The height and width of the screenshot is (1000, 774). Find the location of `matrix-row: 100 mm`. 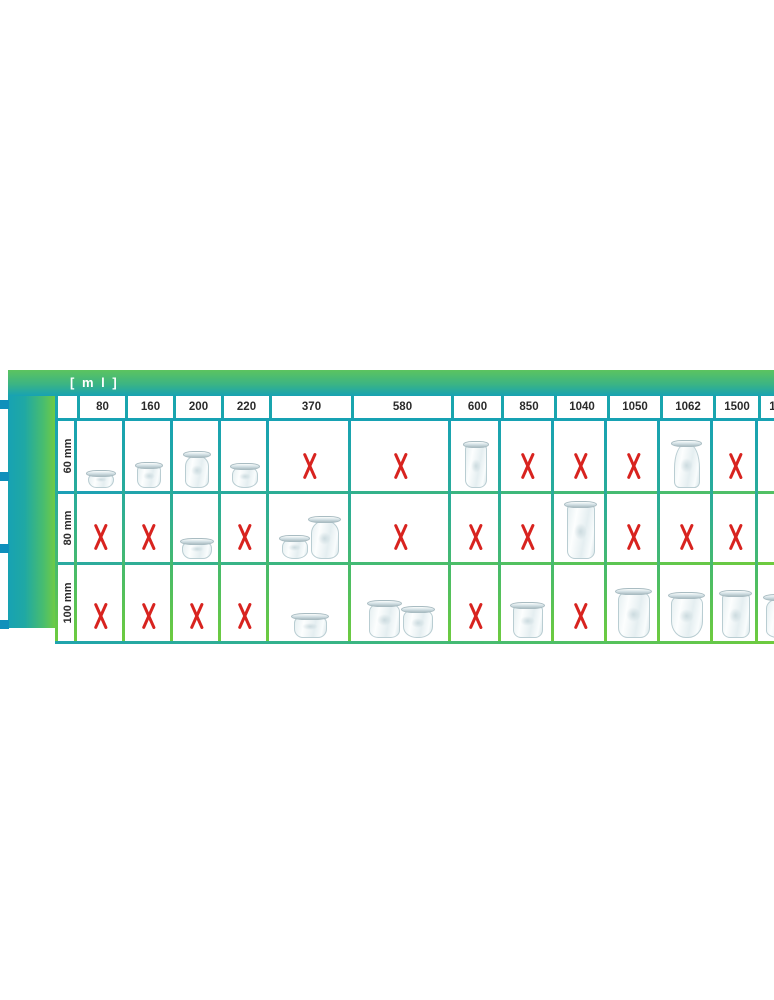

matrix-row: 100 mm is located at coordinates (414, 603).